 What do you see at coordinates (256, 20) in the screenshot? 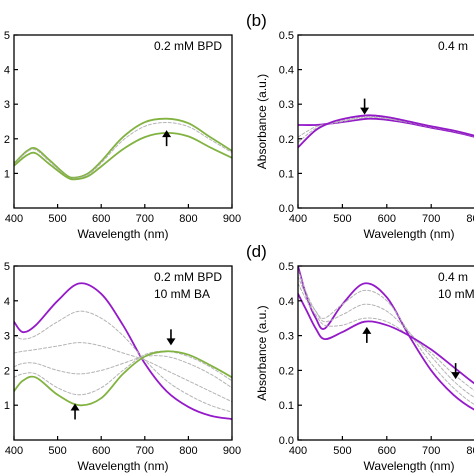
I see `panel-label: (b)` at bounding box center [256, 20].